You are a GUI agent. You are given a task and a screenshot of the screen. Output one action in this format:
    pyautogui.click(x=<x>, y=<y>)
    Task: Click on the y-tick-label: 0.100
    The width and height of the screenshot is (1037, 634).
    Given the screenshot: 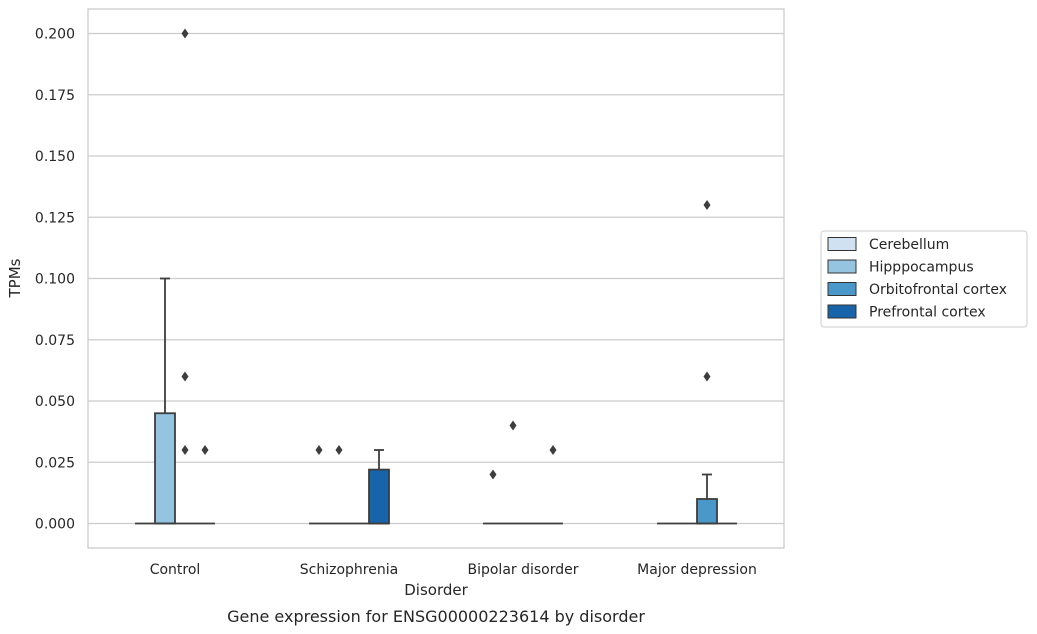 What is the action you would take?
    pyautogui.click(x=55, y=280)
    